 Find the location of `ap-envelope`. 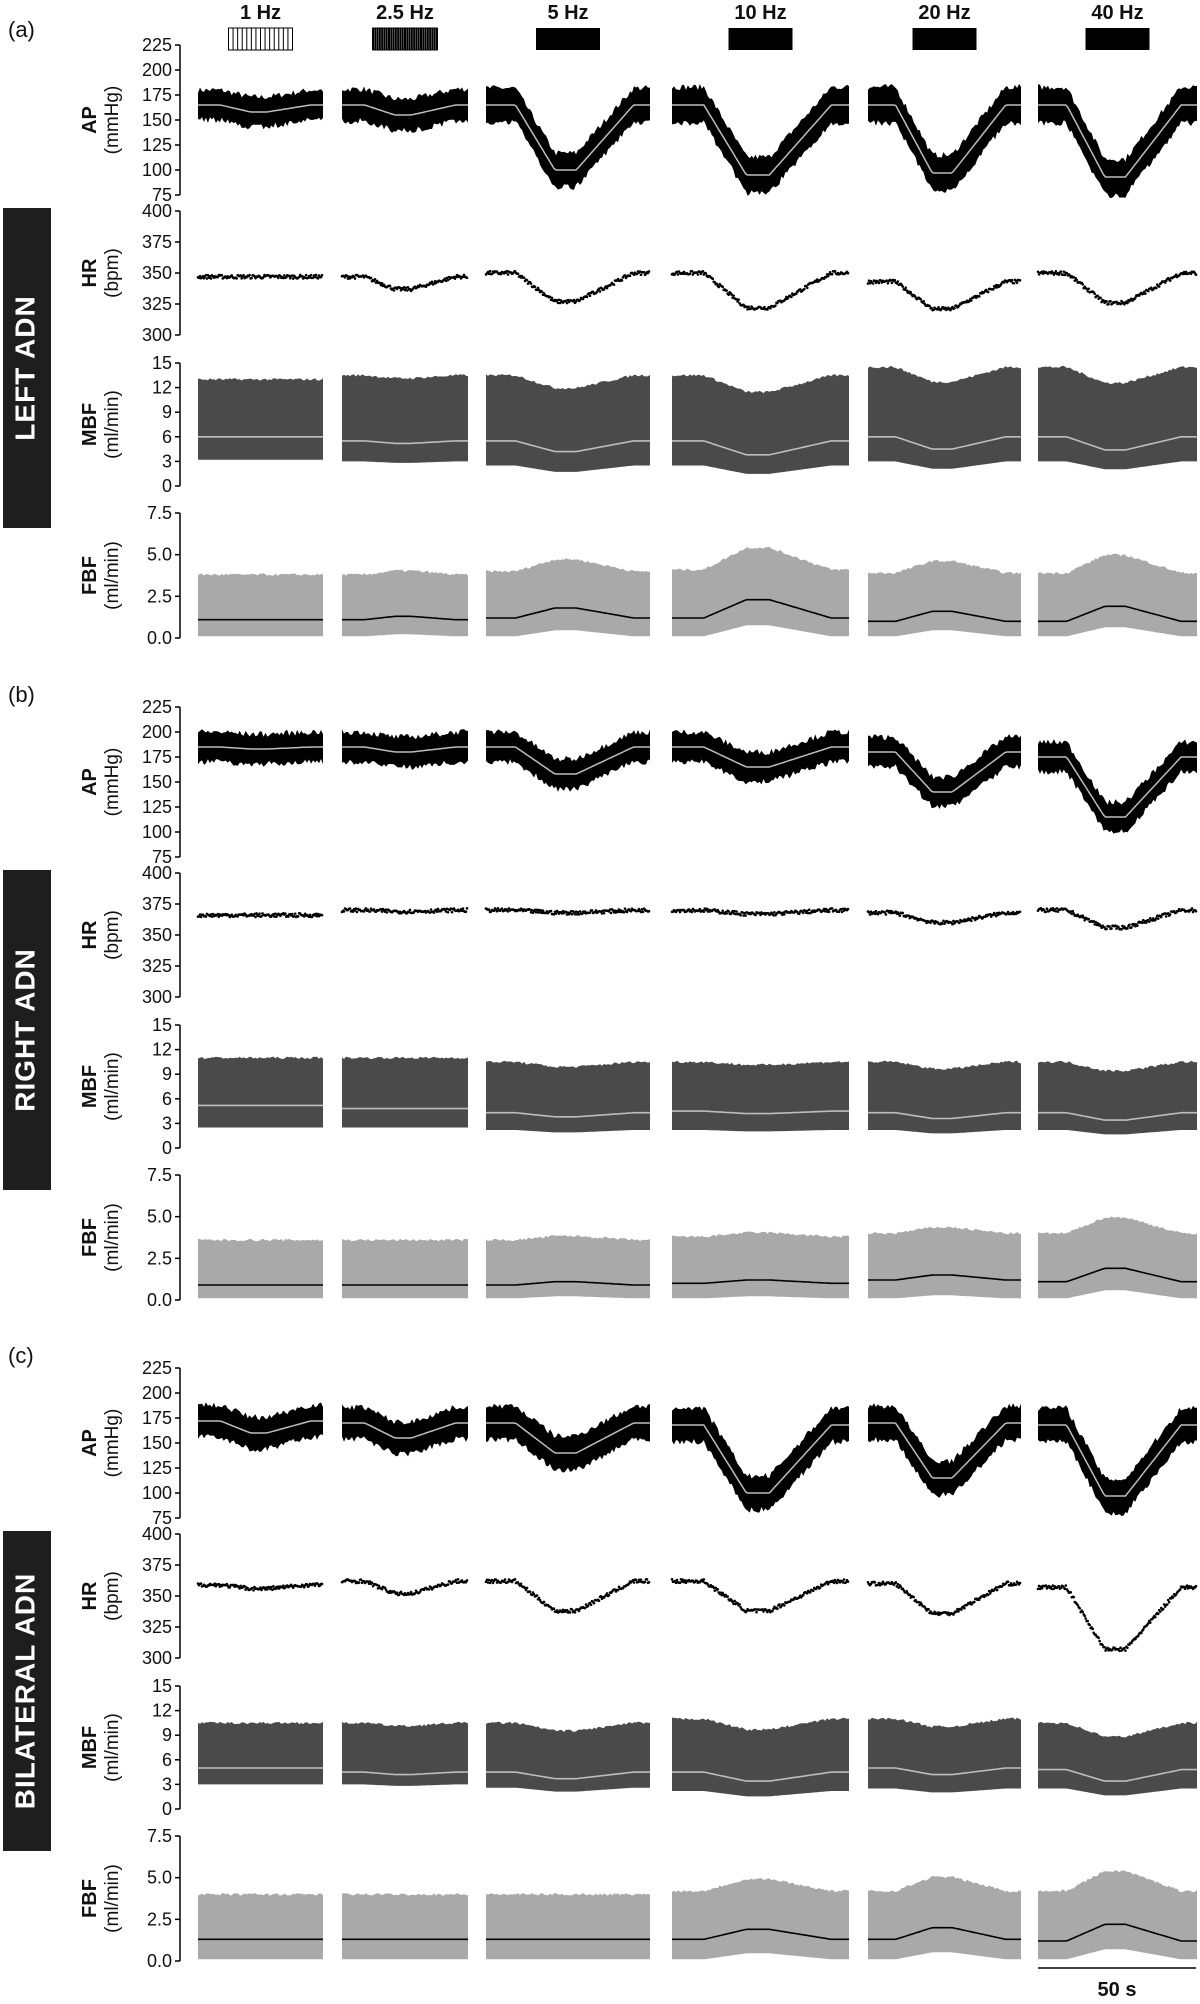

ap-envelope is located at coordinates (568, 137).